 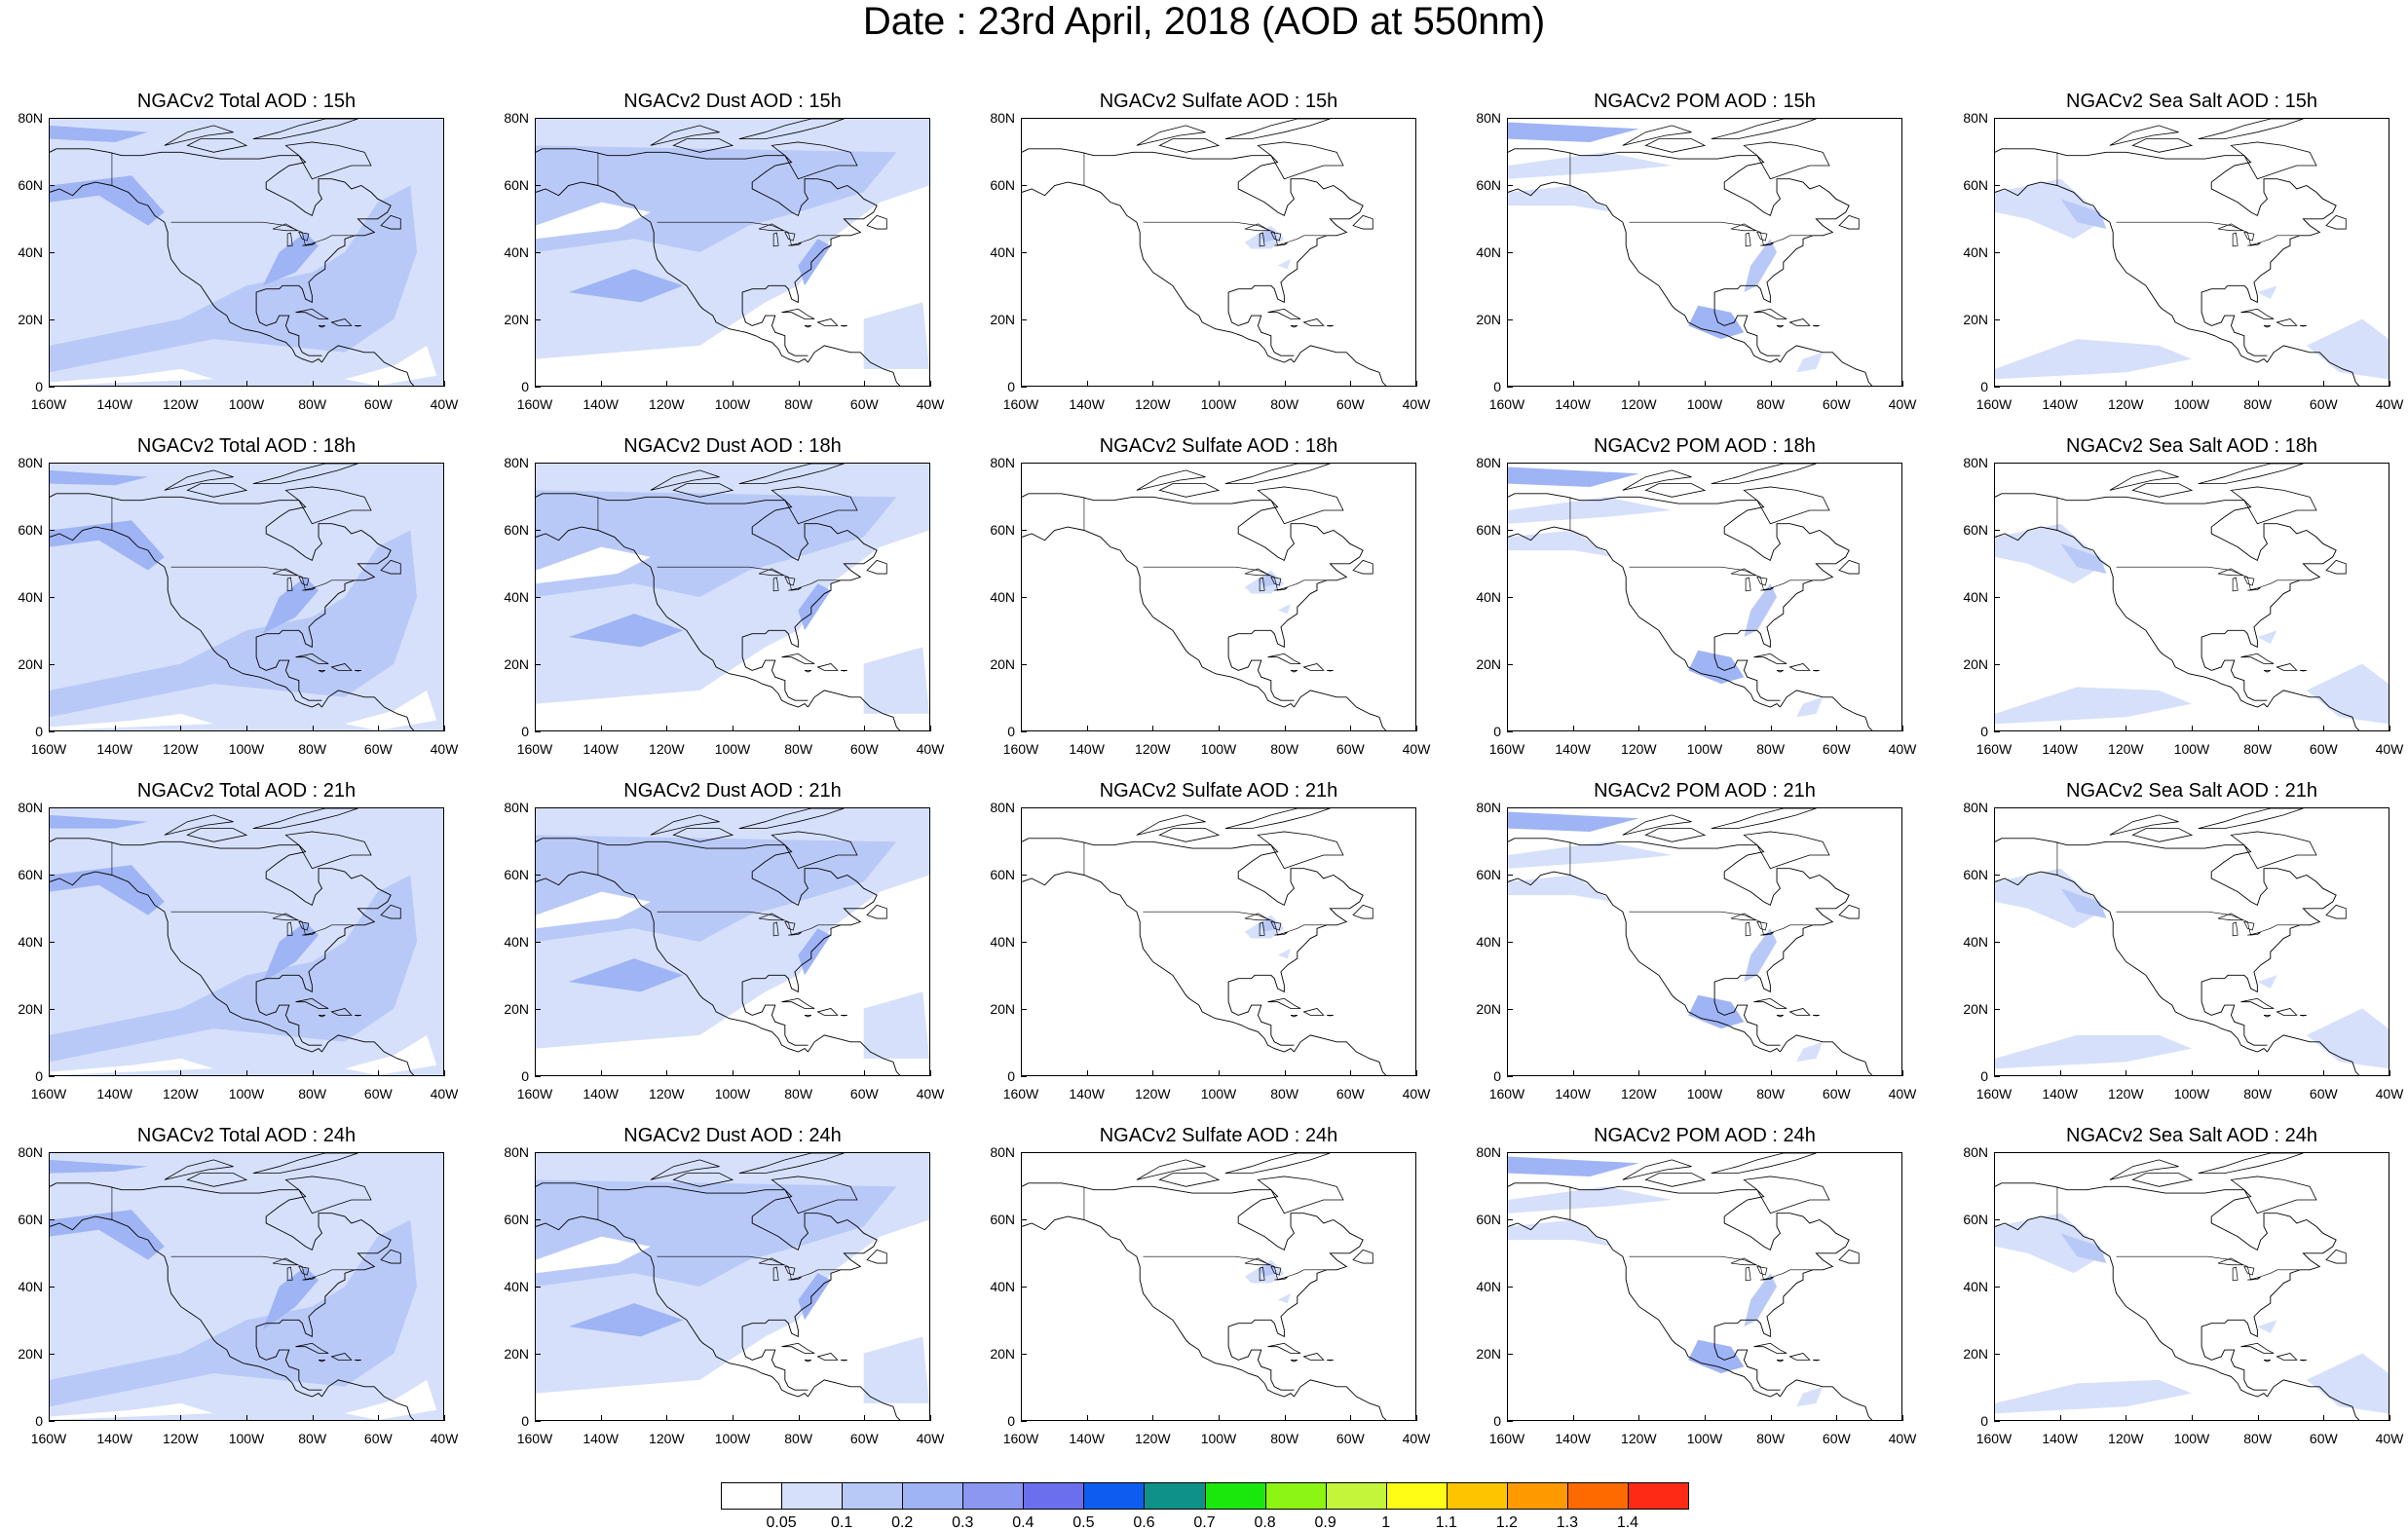 What do you see at coordinates (1087, 1094) in the screenshot?
I see `lon-tick-label: 140W` at bounding box center [1087, 1094].